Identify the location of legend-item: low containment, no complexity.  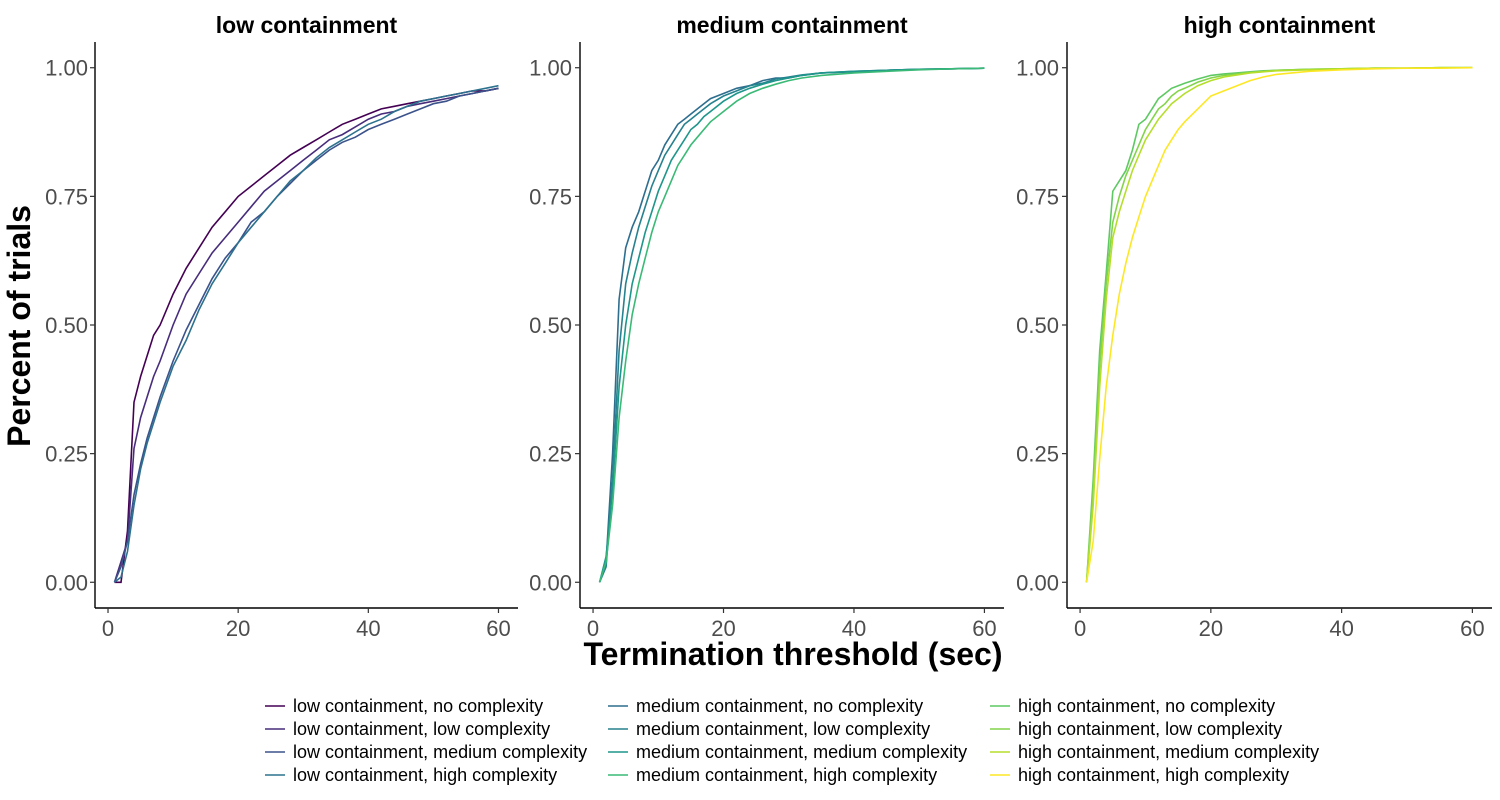
(404, 706).